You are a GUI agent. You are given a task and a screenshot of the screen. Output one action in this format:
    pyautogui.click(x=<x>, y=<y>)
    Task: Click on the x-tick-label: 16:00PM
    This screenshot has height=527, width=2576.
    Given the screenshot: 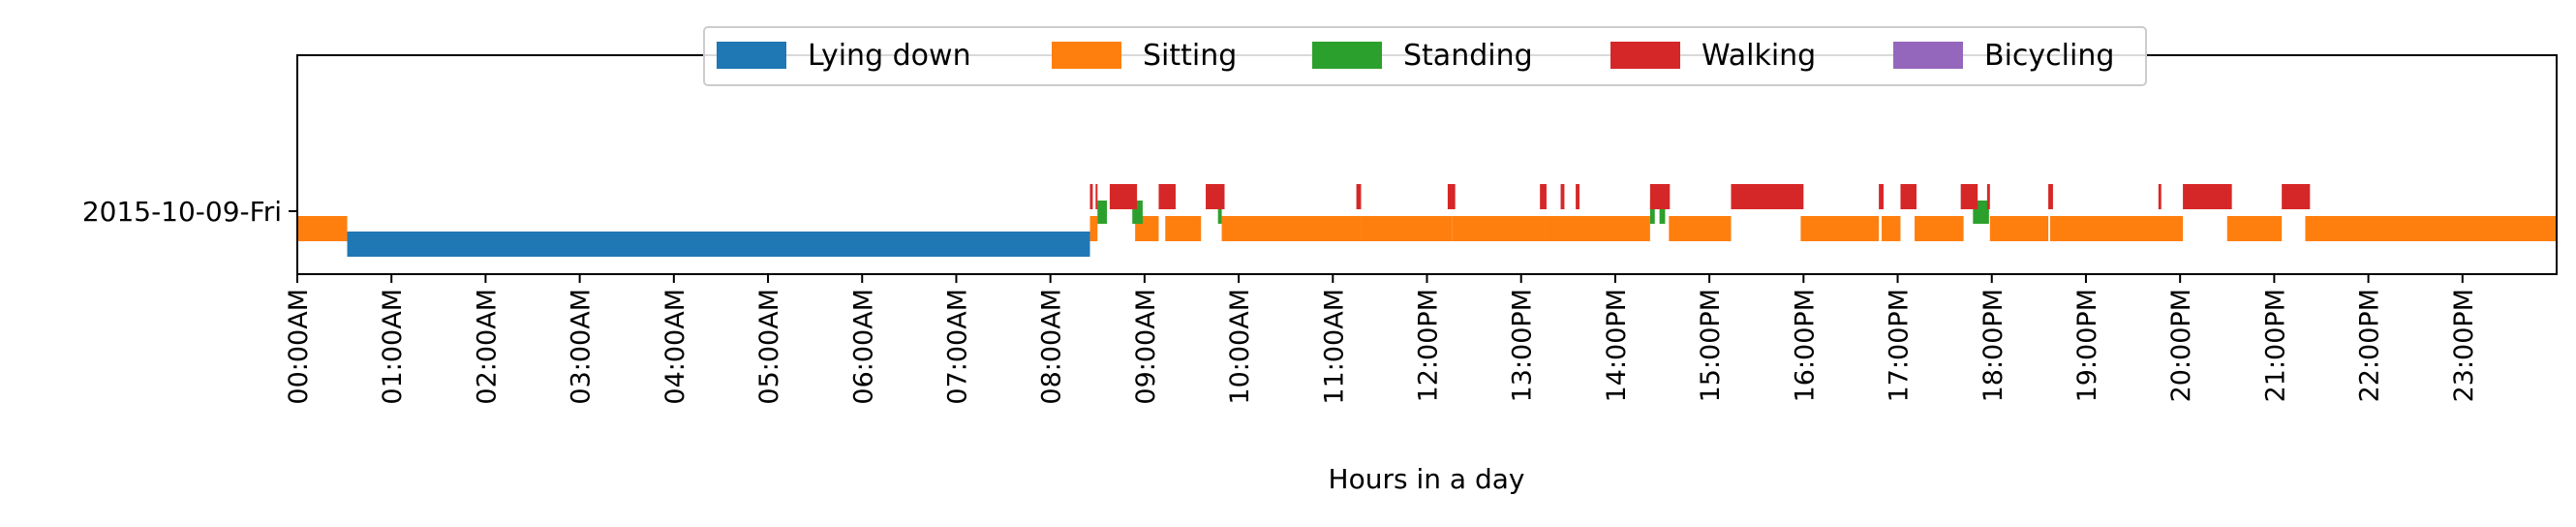 What is the action you would take?
    pyautogui.click(x=1805, y=345)
    